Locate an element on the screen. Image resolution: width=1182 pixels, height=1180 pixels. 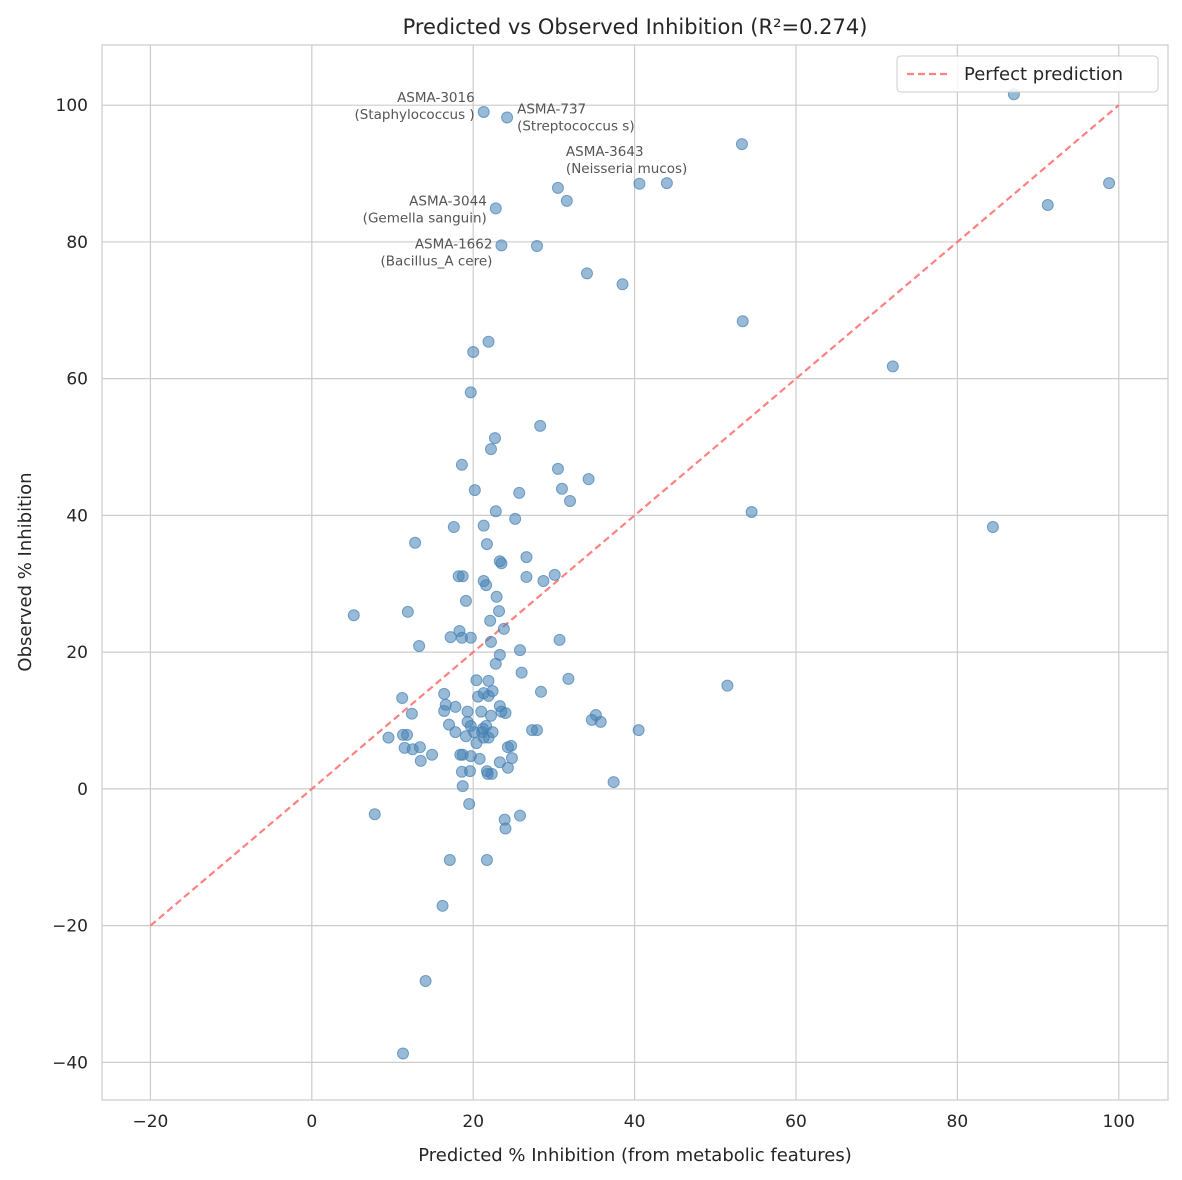
x-tick-label: 100 is located at coordinates (1119, 1122).